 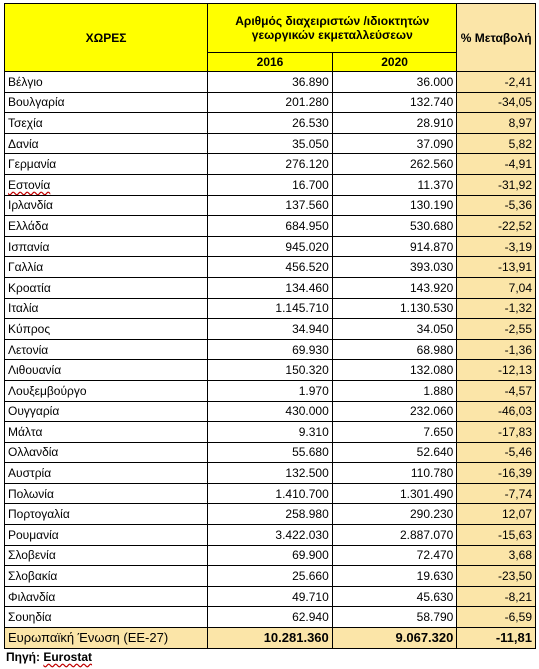 I want to click on value-2016-cell: 134.460, so click(x=270, y=287).